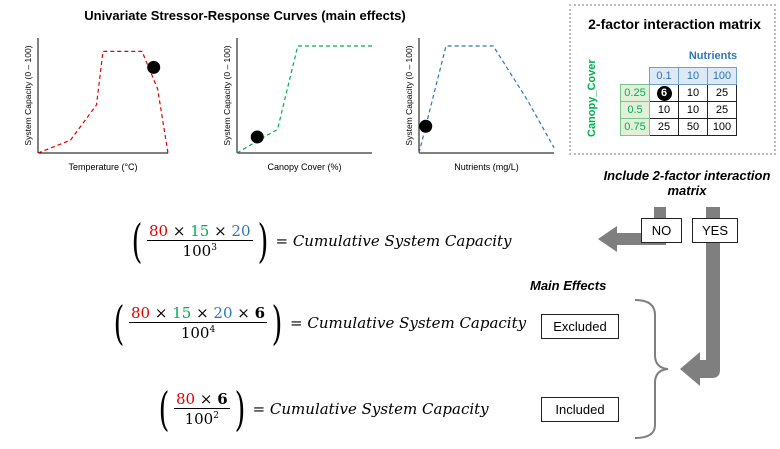 The height and width of the screenshot is (449, 780). Describe the element at coordinates (674, 24) in the screenshot. I see `matrix-title: 2-factor interaction matrix` at that location.